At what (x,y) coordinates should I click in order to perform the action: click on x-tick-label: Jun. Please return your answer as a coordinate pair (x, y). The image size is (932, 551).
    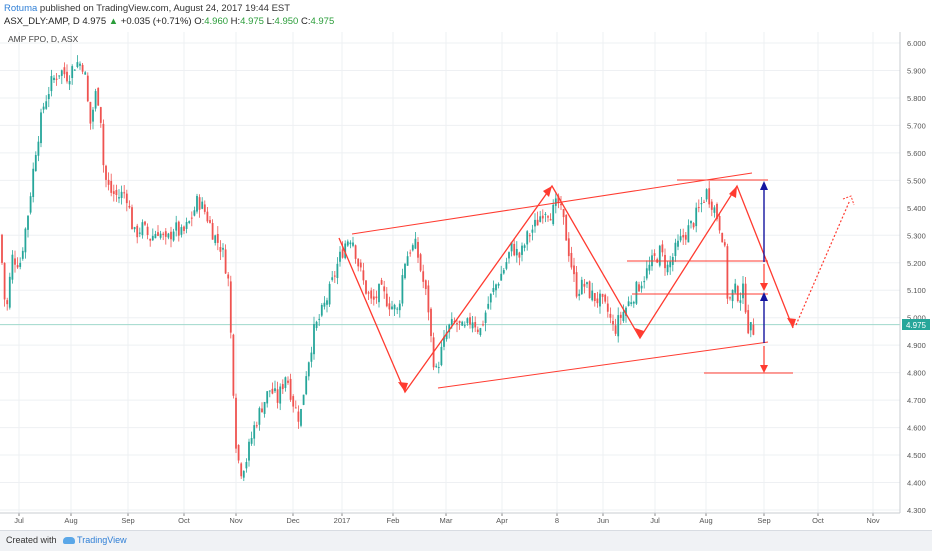
    Looking at the image, I should click on (603, 520).